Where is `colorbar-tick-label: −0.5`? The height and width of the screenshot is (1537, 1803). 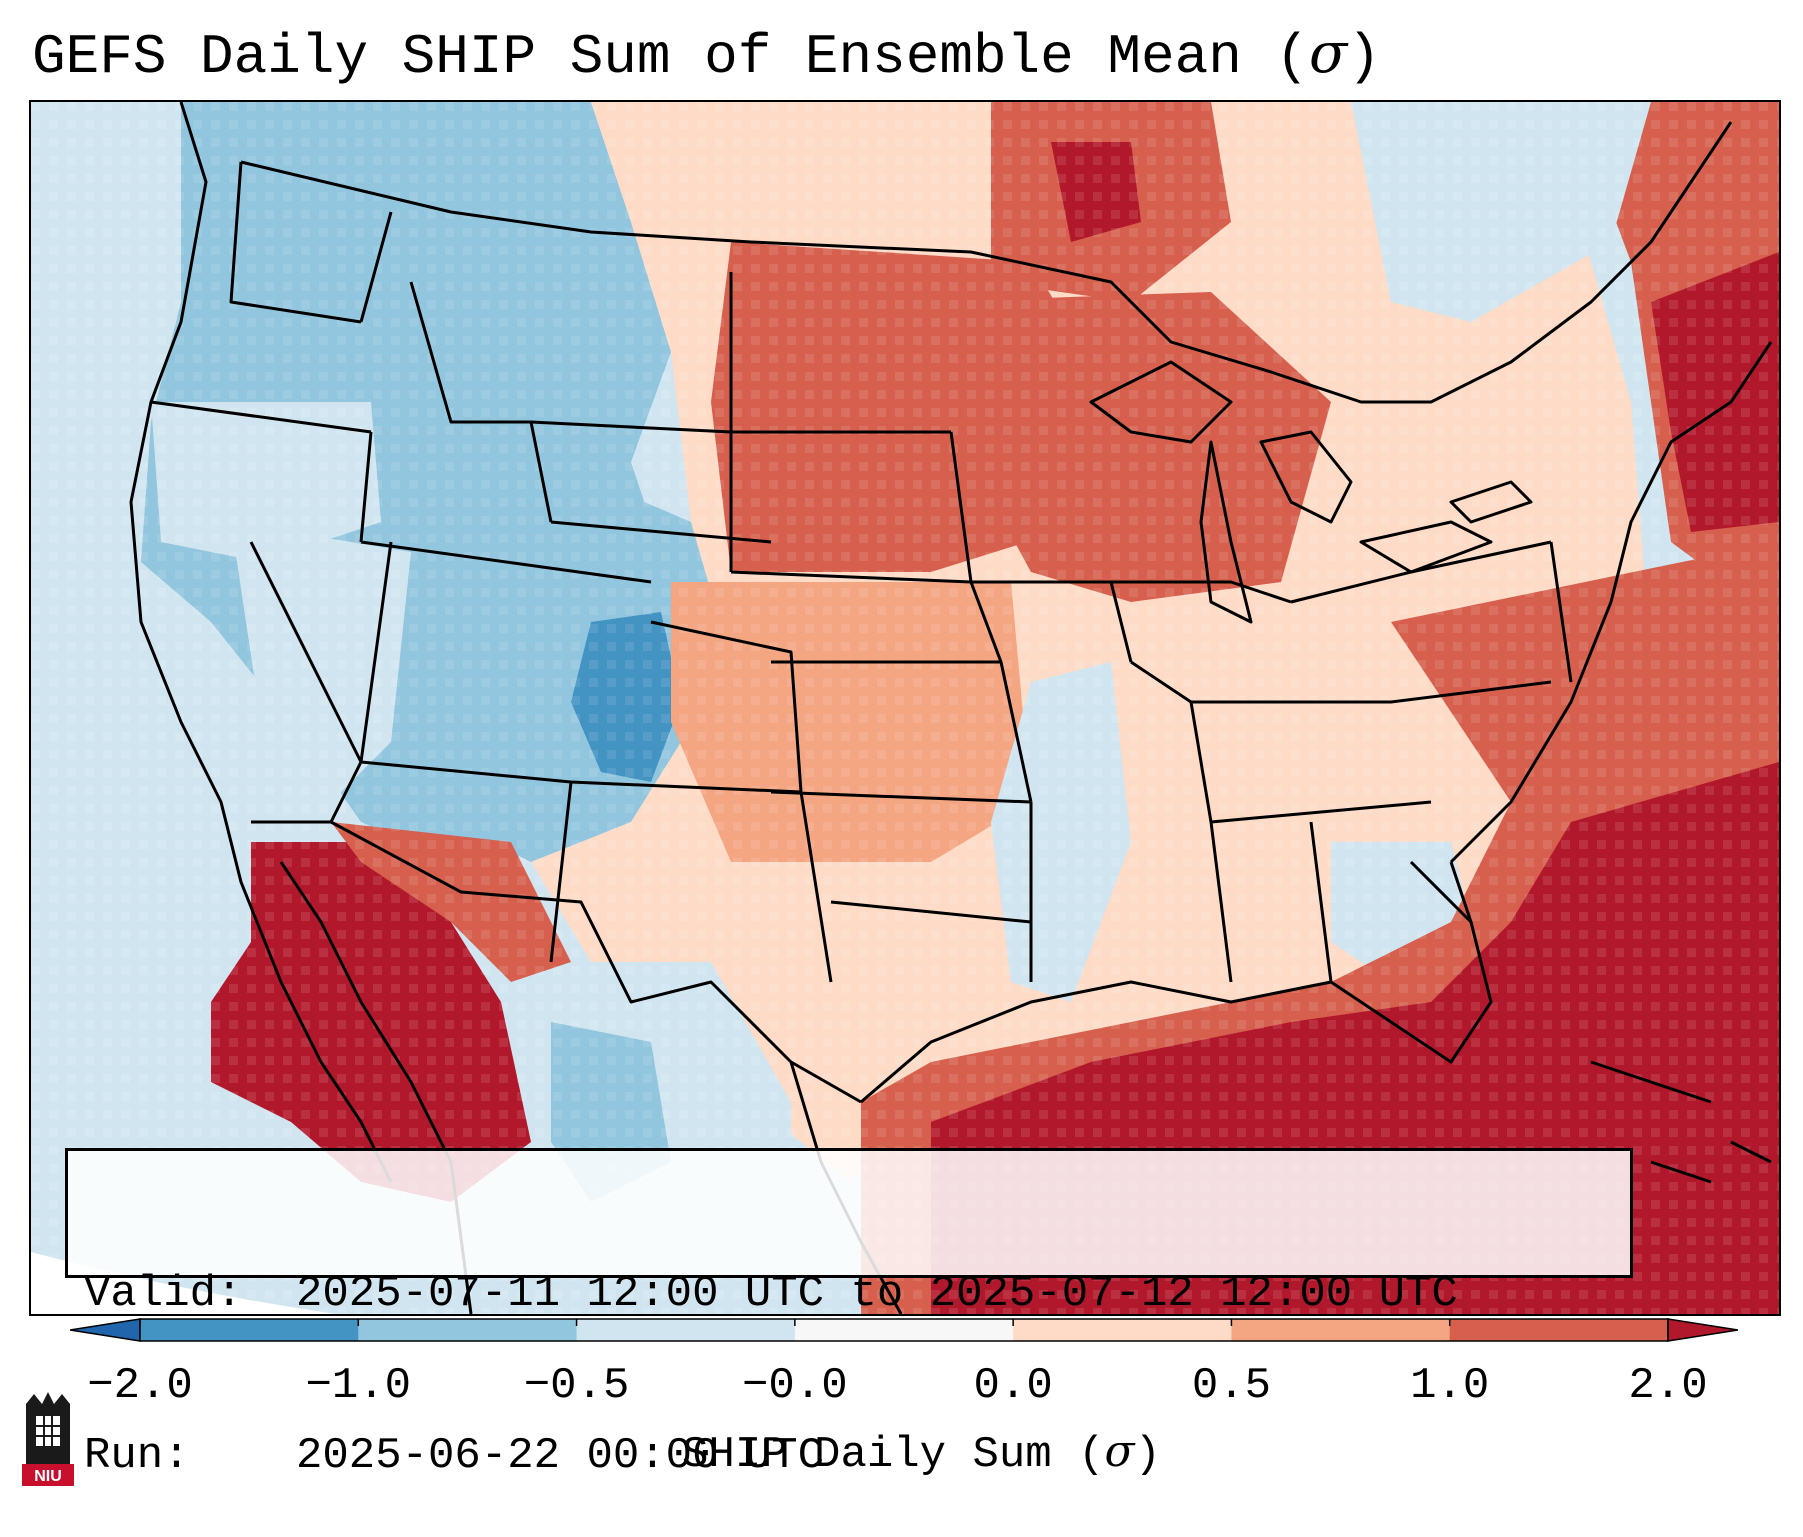
colorbar-tick-label: −0.5 is located at coordinates (576, 1386).